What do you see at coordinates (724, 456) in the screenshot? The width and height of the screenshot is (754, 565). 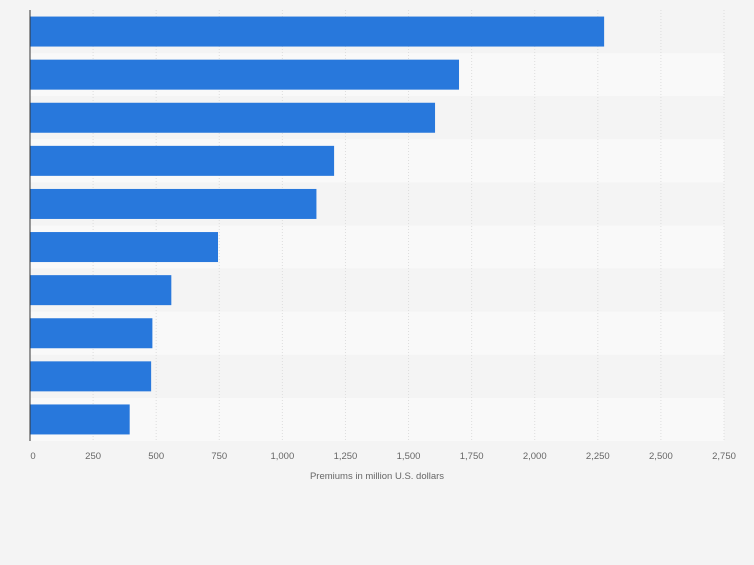 I see `x-tick-label: 2,750` at bounding box center [724, 456].